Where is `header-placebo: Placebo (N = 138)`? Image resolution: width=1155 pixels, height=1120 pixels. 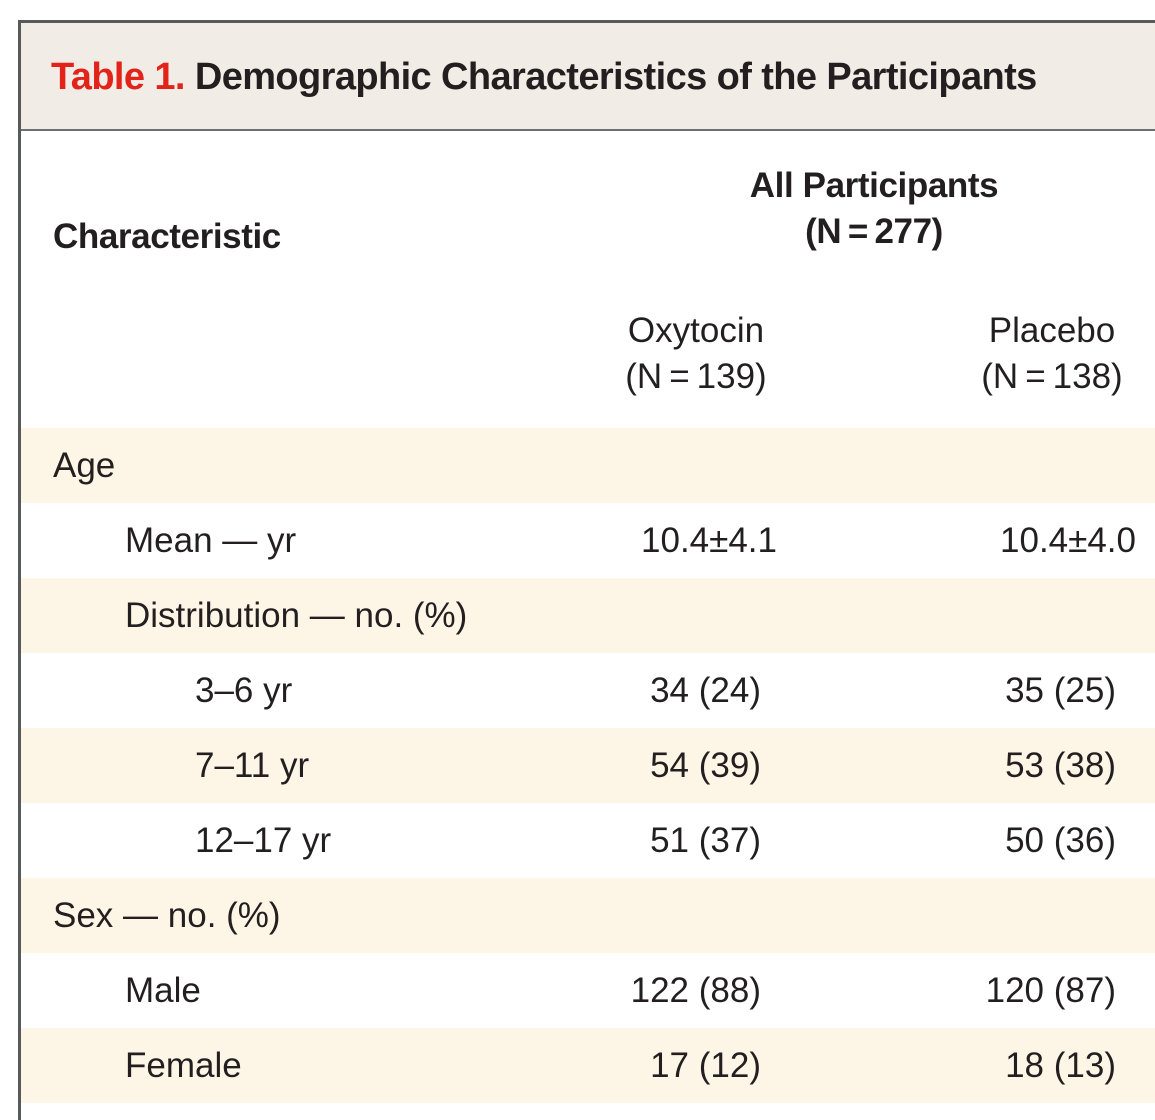 header-placebo: Placebo (N = 138) is located at coordinates (1046, 354).